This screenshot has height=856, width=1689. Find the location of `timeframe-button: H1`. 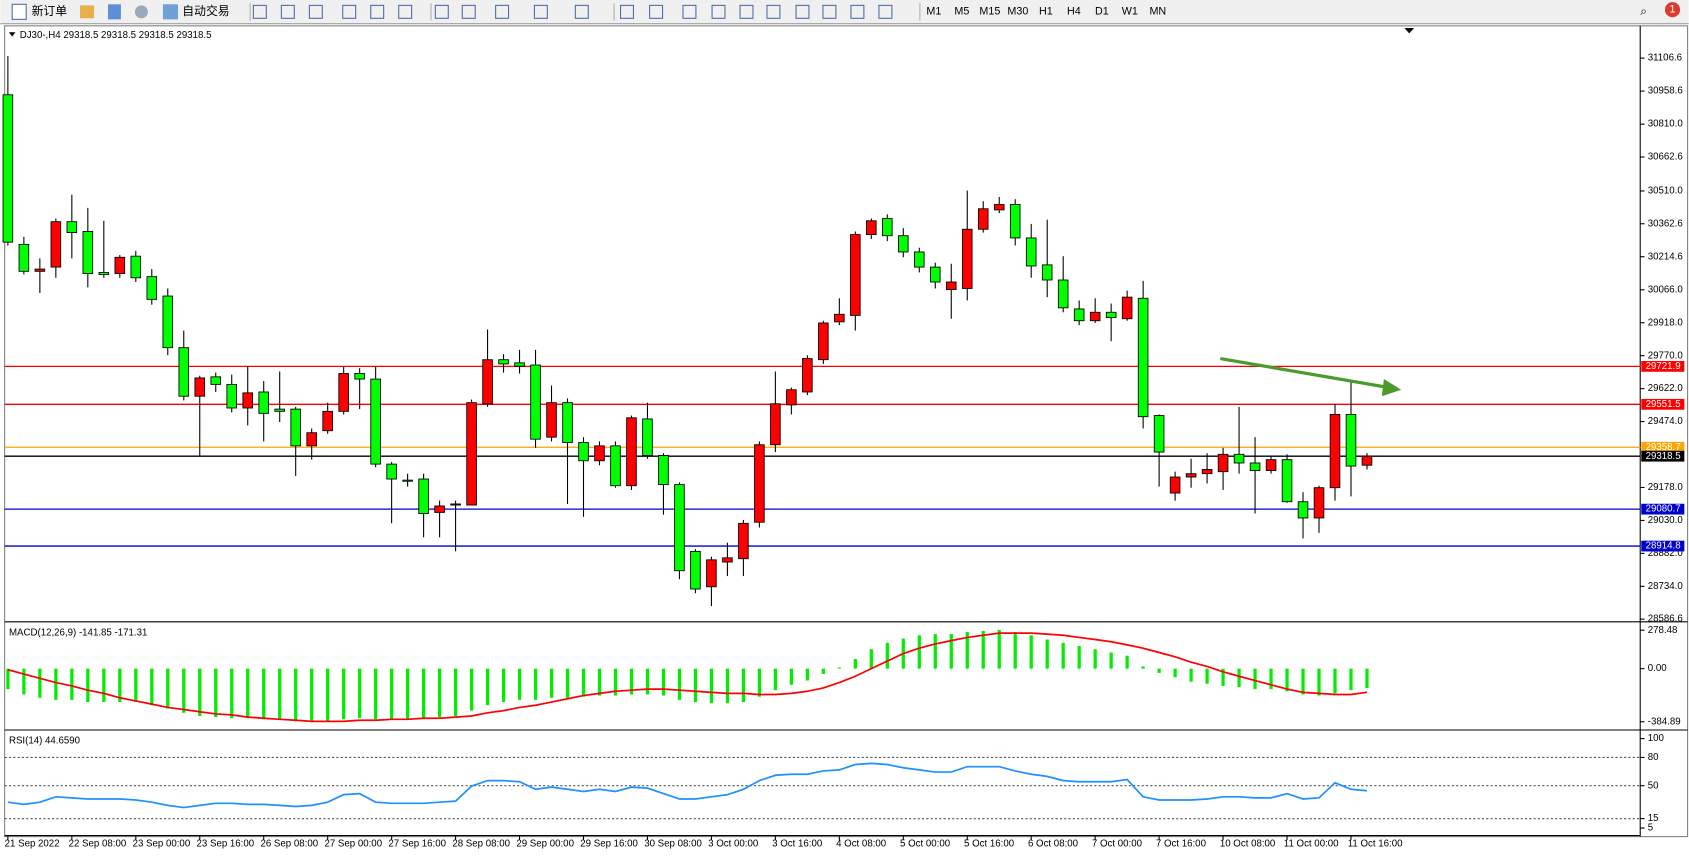

timeframe-button: H1 is located at coordinates (1046, 12).